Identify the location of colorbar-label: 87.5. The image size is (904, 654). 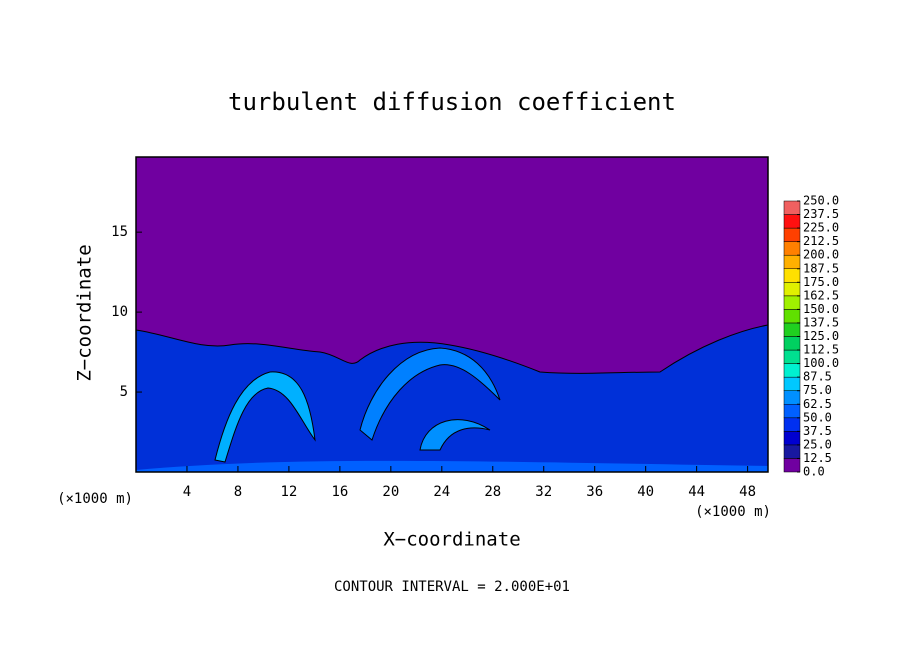
(817, 377).